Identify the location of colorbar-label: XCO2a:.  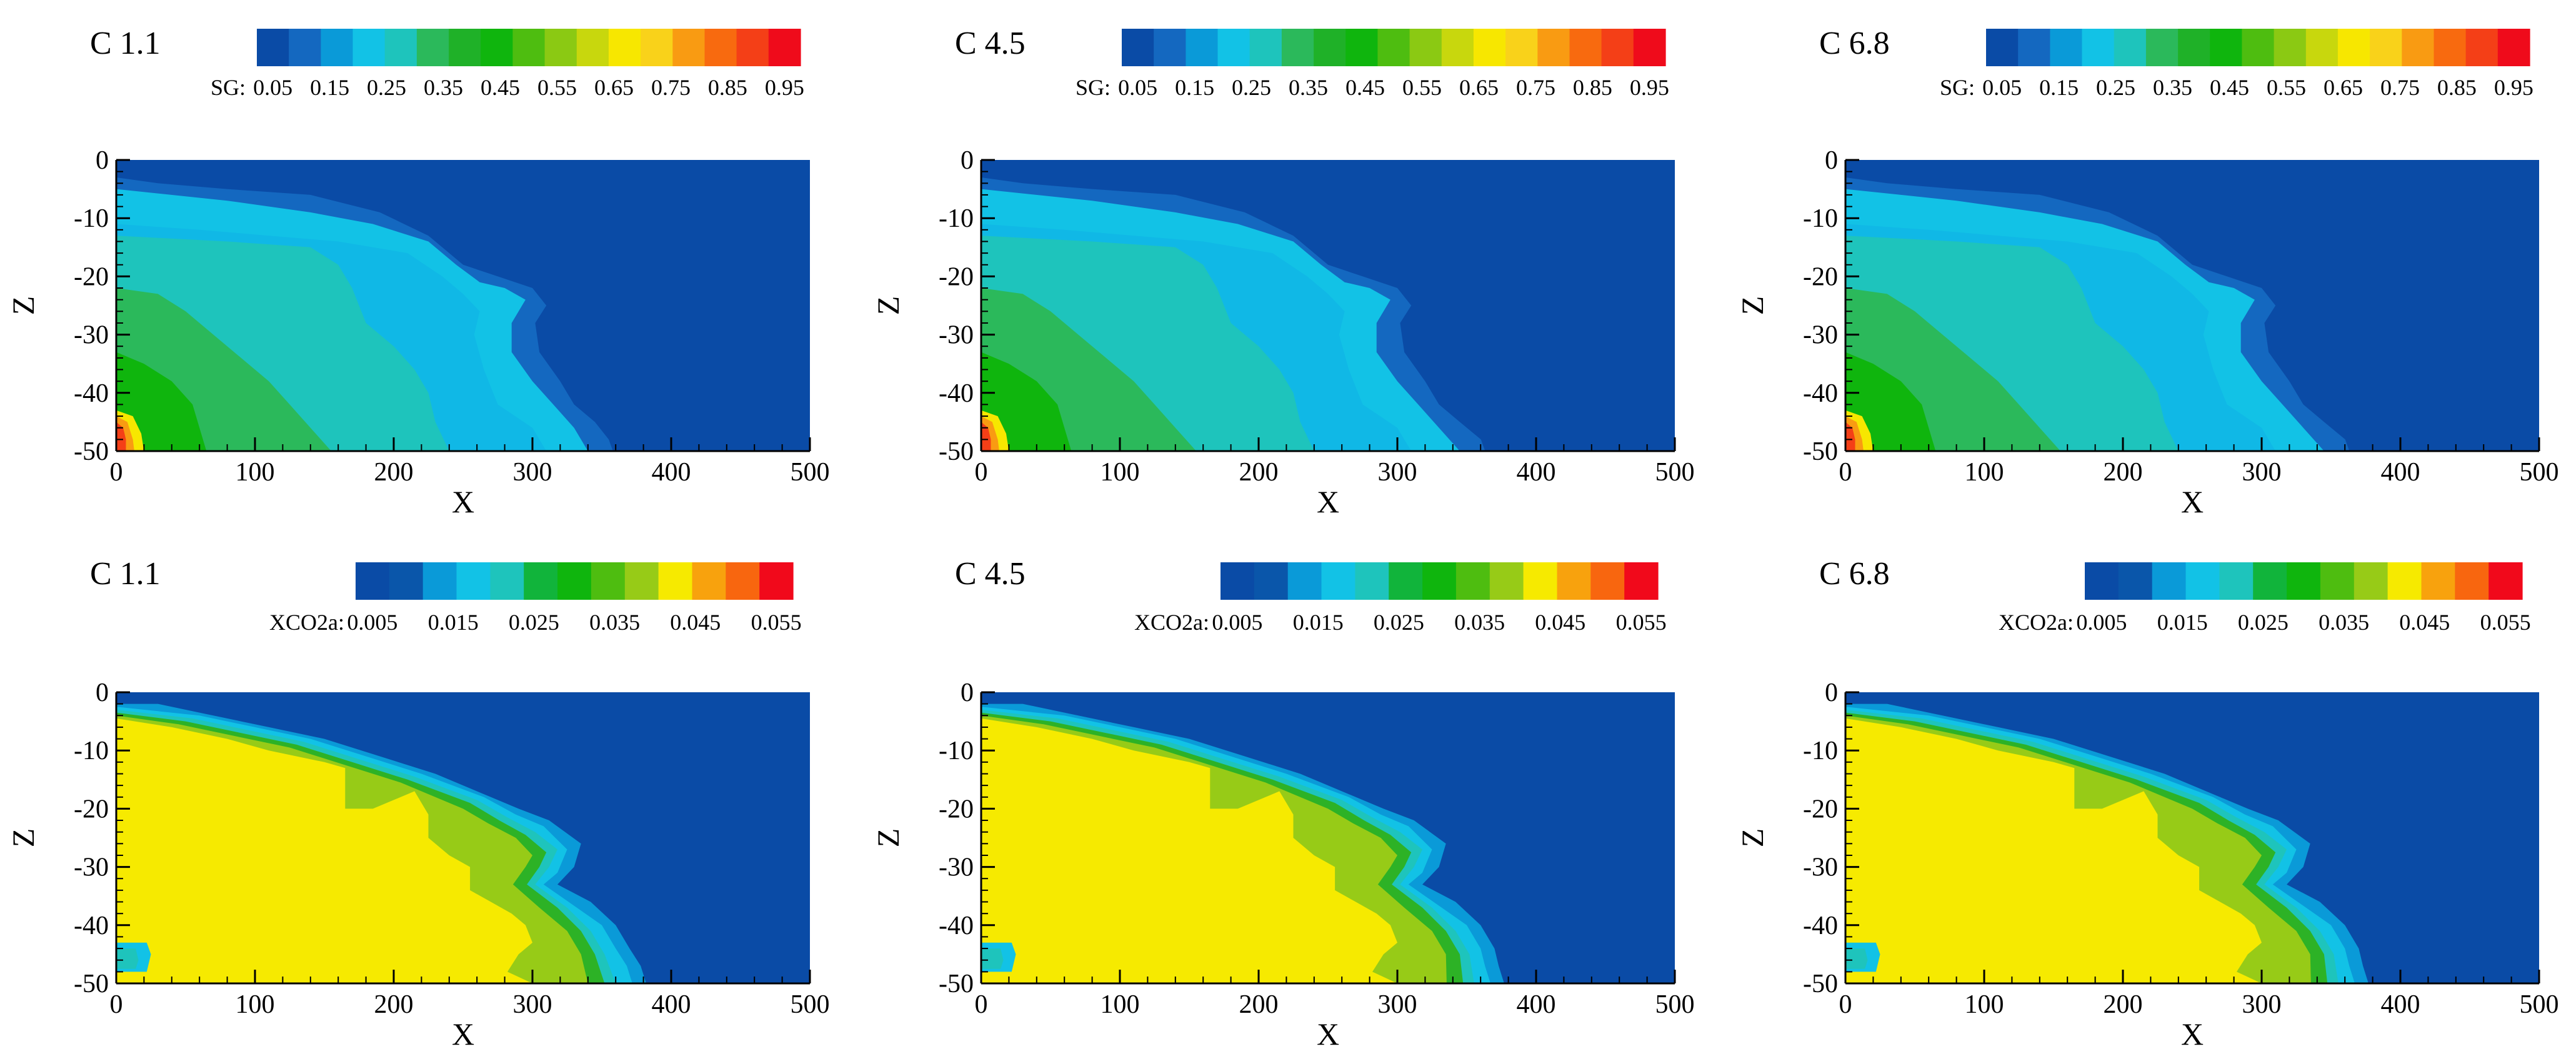
(1171, 622).